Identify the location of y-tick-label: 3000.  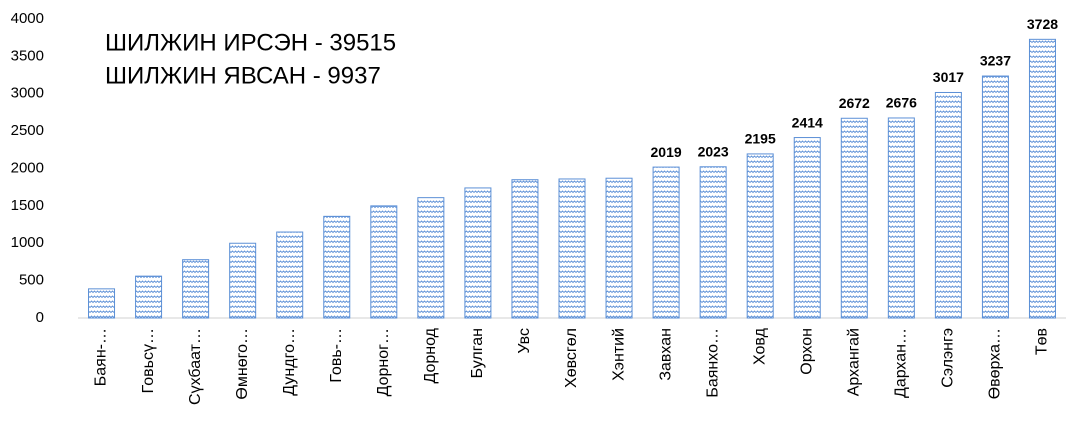
(27, 93).